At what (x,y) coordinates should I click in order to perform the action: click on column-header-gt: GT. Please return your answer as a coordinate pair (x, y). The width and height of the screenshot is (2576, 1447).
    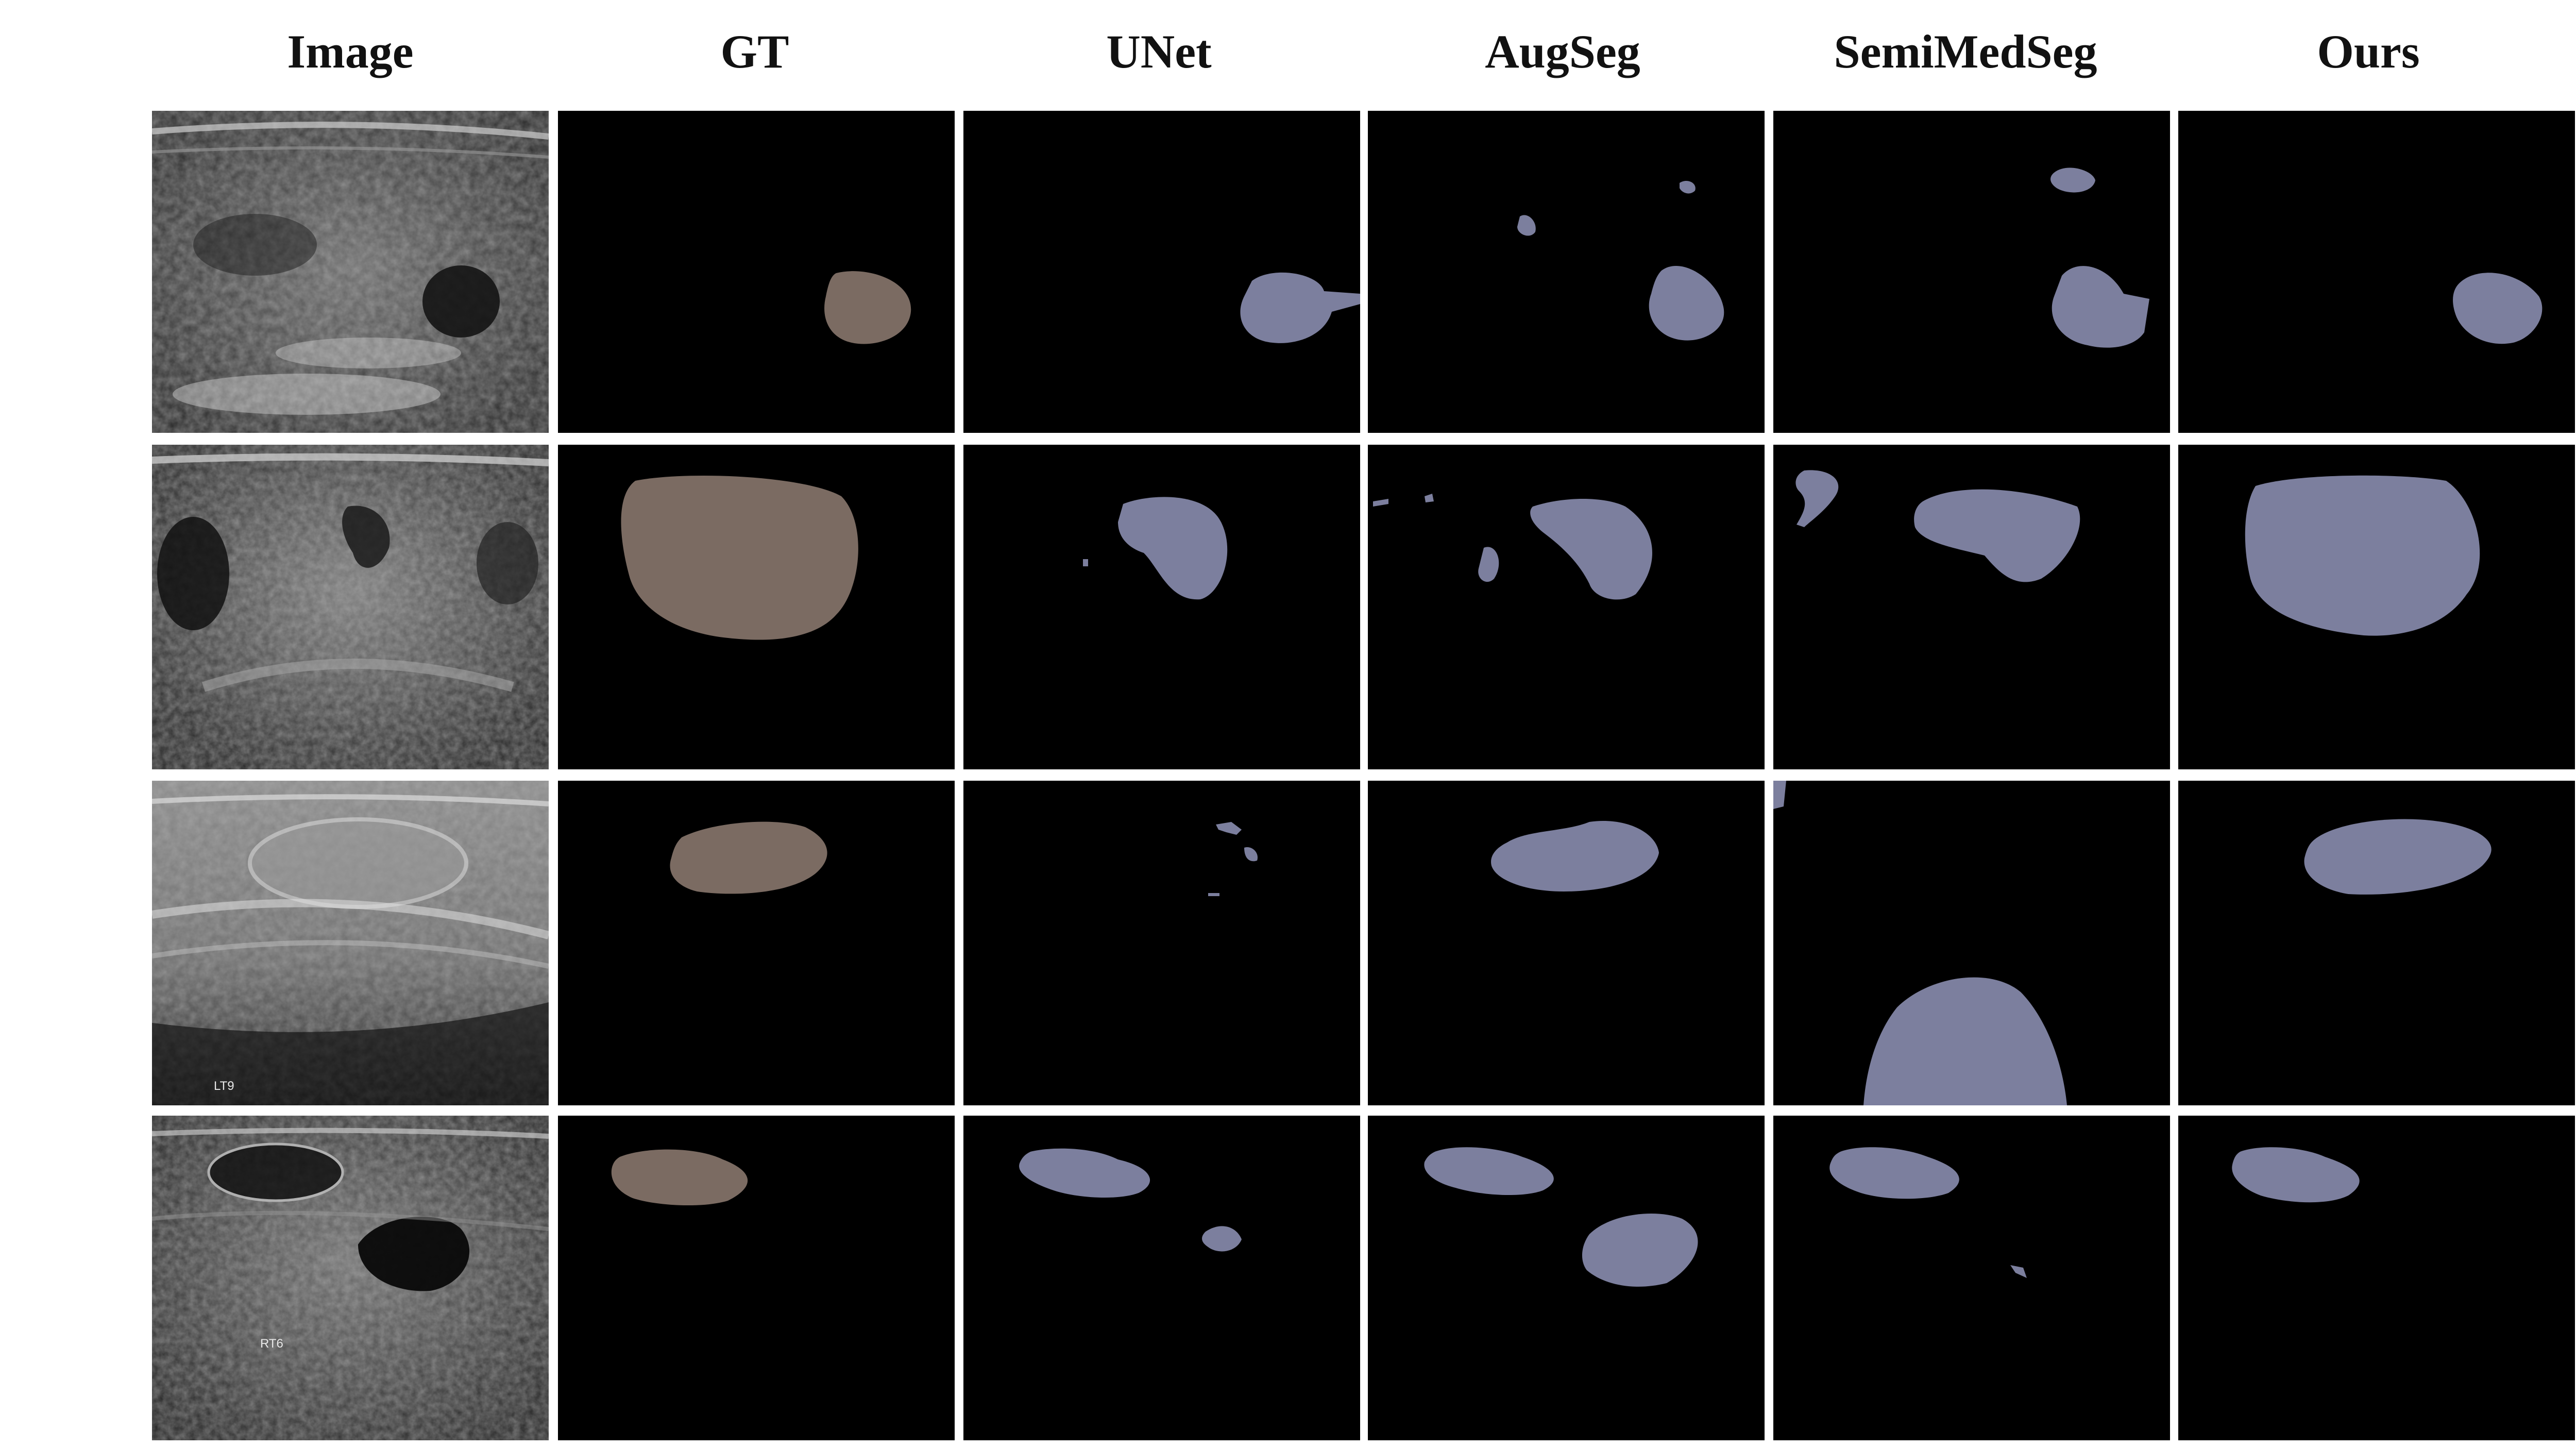
    Looking at the image, I should click on (754, 51).